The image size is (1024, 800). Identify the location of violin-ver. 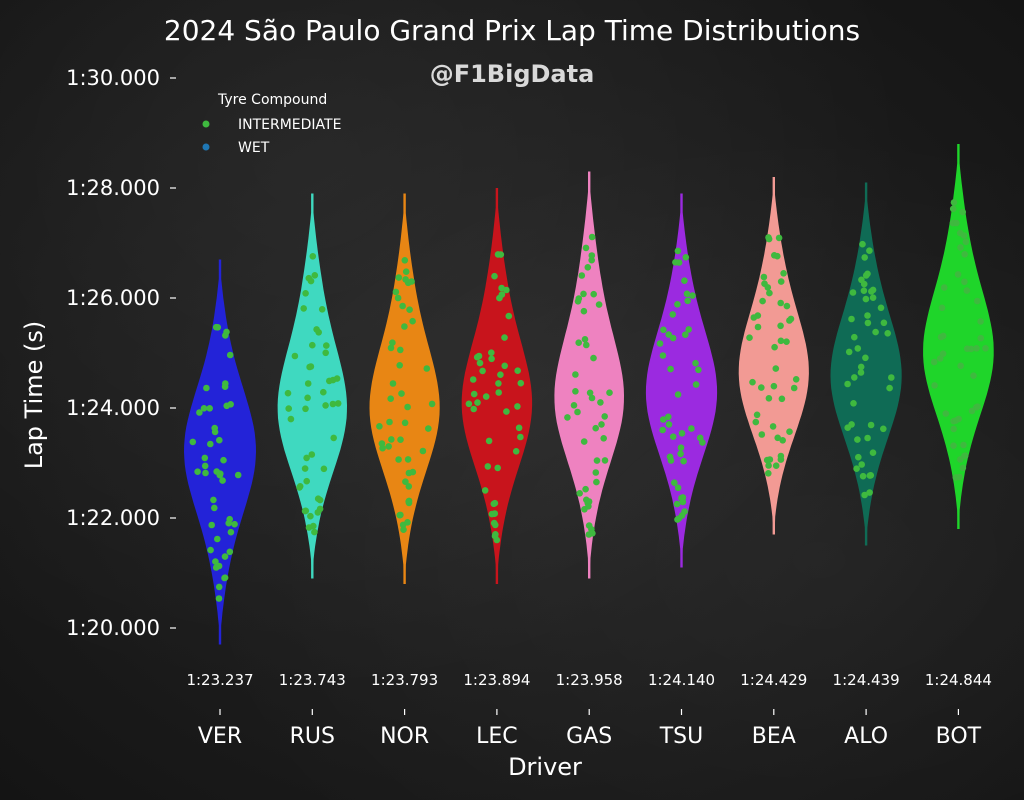
(220, 452).